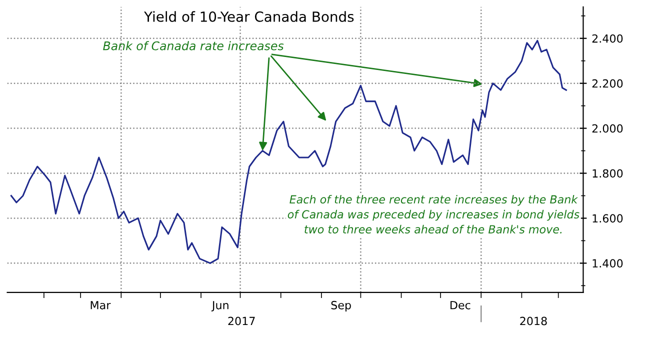 This screenshot has height=344, width=662. I want to click on annotation: Each of the three recent rate increases by the Bank of Canada was preceded by increases in bond yields two to three weeks ahead of the Bank's move., so click(434, 214).